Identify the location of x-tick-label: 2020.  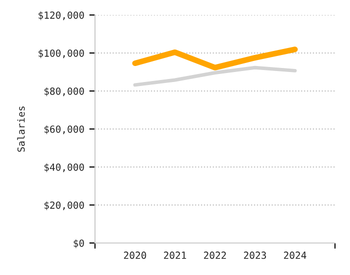
(135, 255).